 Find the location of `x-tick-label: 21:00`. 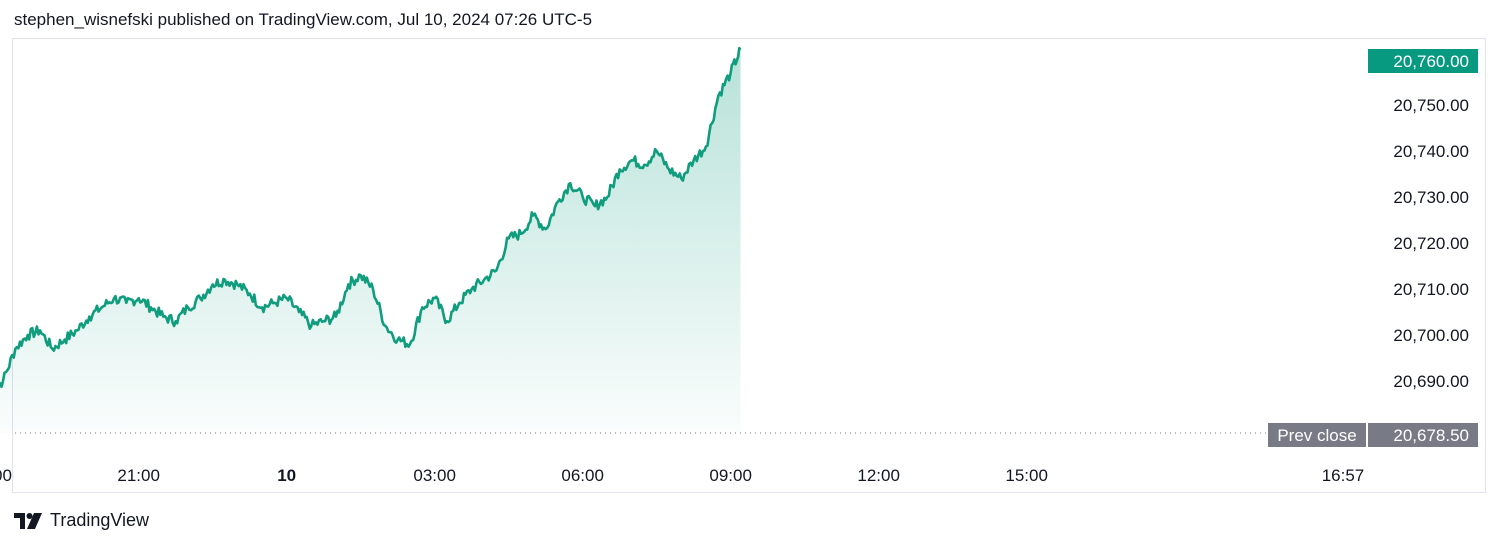

x-tick-label: 21:00 is located at coordinates (138, 475).